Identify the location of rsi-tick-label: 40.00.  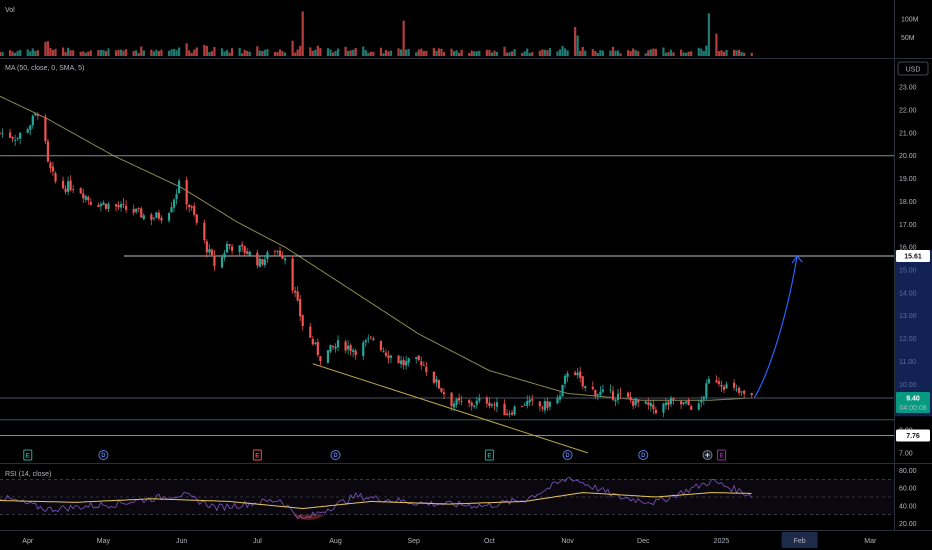
(908, 506).